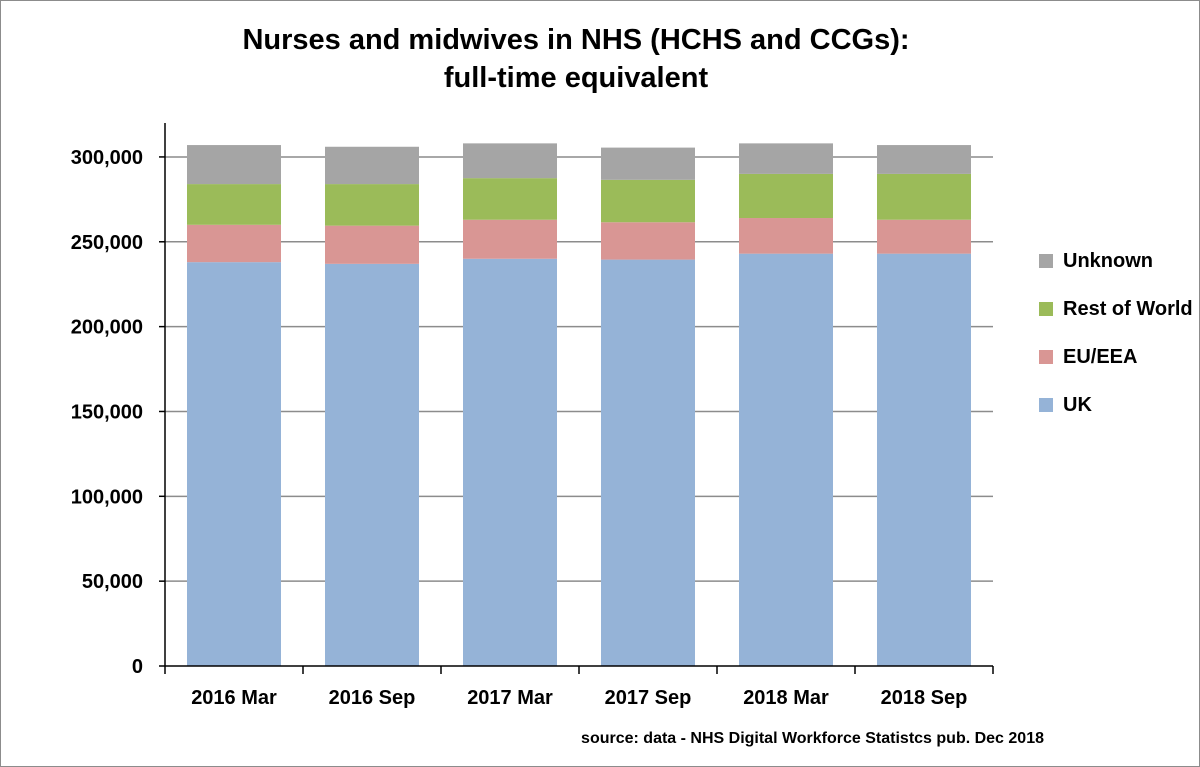 The height and width of the screenshot is (767, 1200). I want to click on y-tick-label: 100,000, so click(107, 497).